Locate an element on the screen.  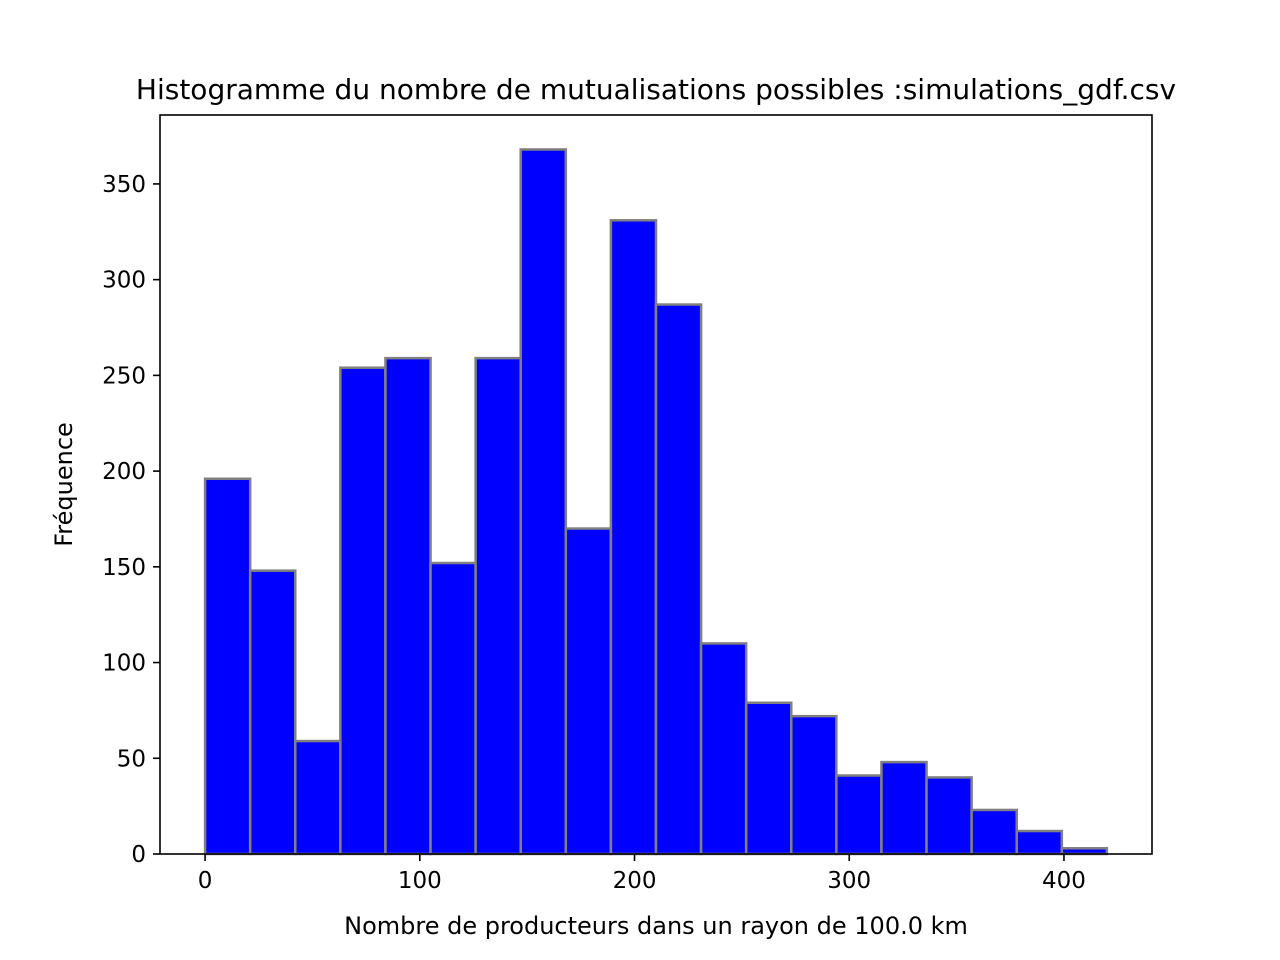
y-tick-label: 350 is located at coordinates (124, 185).